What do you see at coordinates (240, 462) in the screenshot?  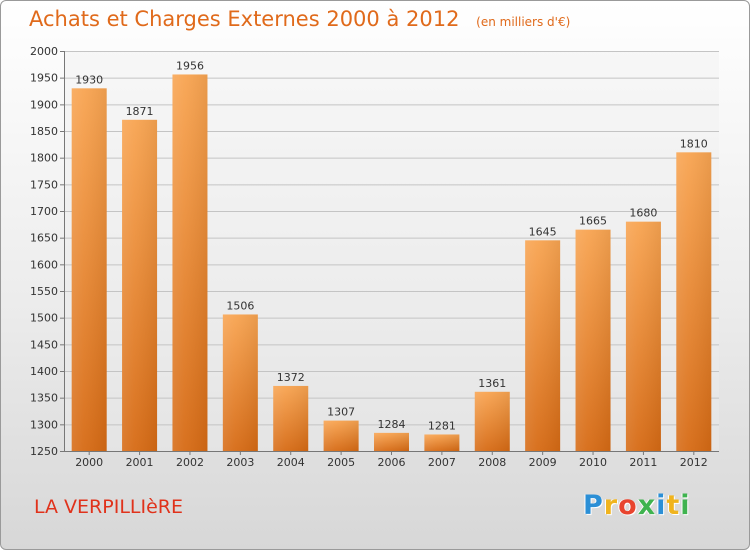 I see `x-tick-label: 2003` at bounding box center [240, 462].